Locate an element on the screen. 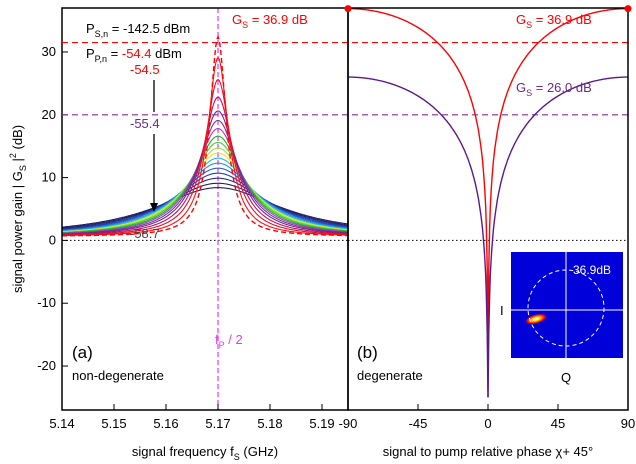 The width and height of the screenshot is (636, 464). y-tick-label: -20 is located at coordinates (46, 365).